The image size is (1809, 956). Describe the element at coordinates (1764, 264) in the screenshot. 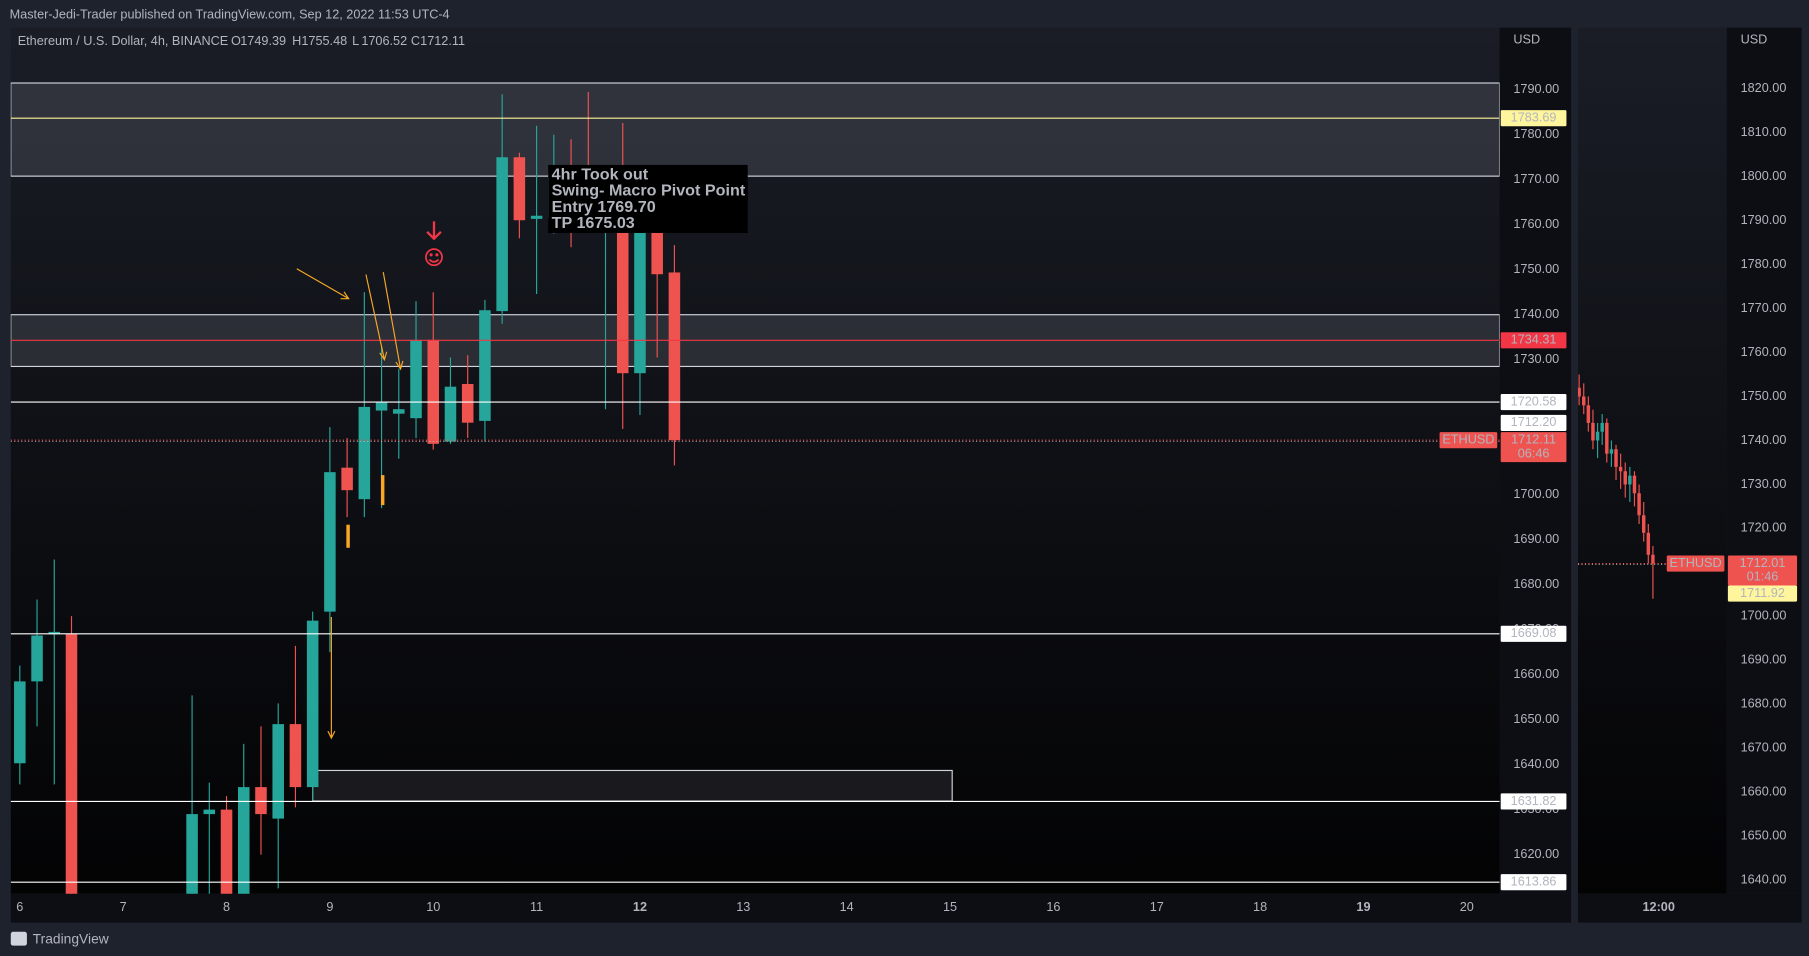

I see `y-tick-label: 1780.00` at that location.